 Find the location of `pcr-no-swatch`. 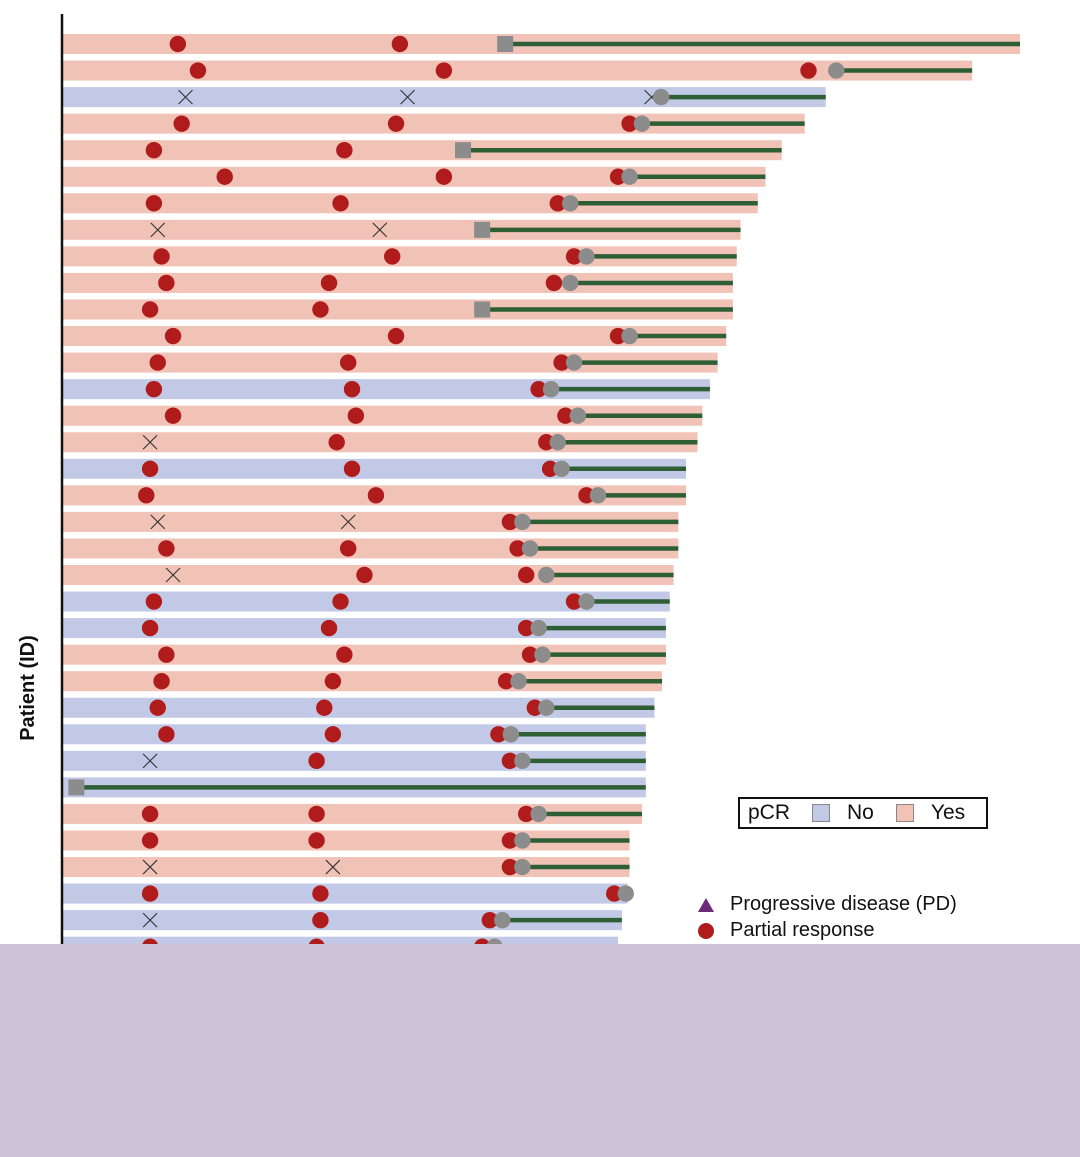

pcr-no-swatch is located at coordinates (821, 813).